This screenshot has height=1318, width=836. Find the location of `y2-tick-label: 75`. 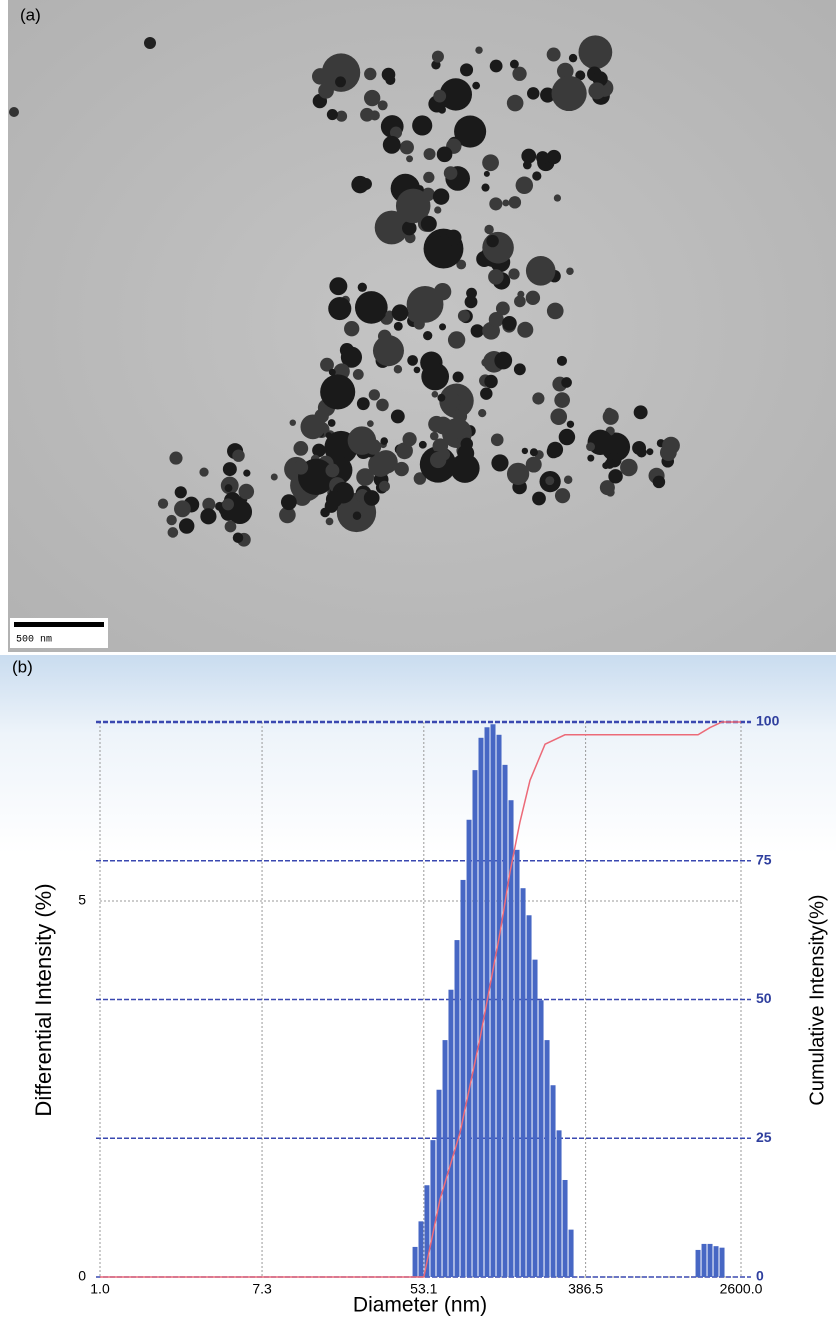

y2-tick-label: 75 is located at coordinates (764, 859).